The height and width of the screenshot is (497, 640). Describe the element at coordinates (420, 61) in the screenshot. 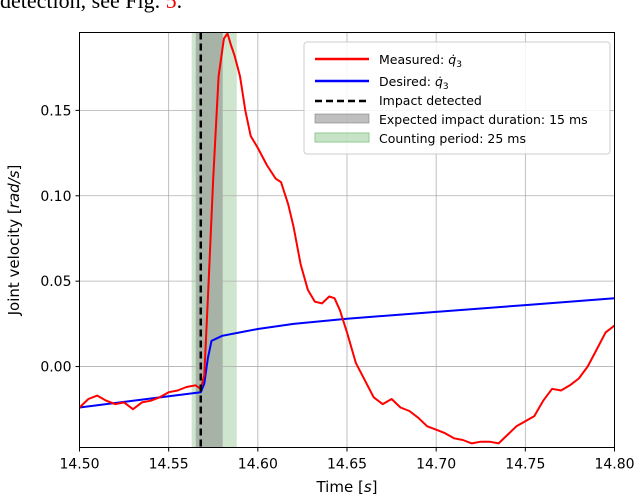

I see `legend-label-measured: Measured: q̇3` at that location.